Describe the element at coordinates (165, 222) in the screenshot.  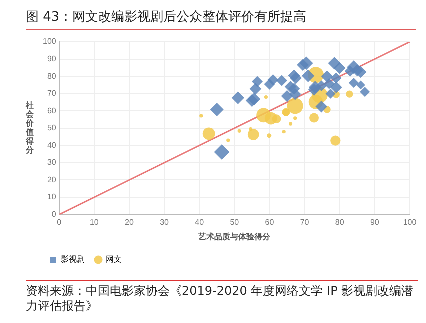
I see `x-tick-label: 30` at that location.